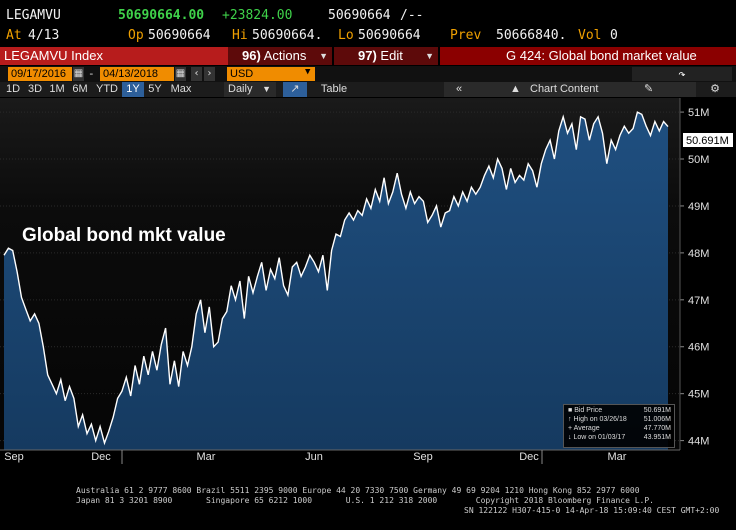  I want to click on edit-number: 97), so click(367, 55).